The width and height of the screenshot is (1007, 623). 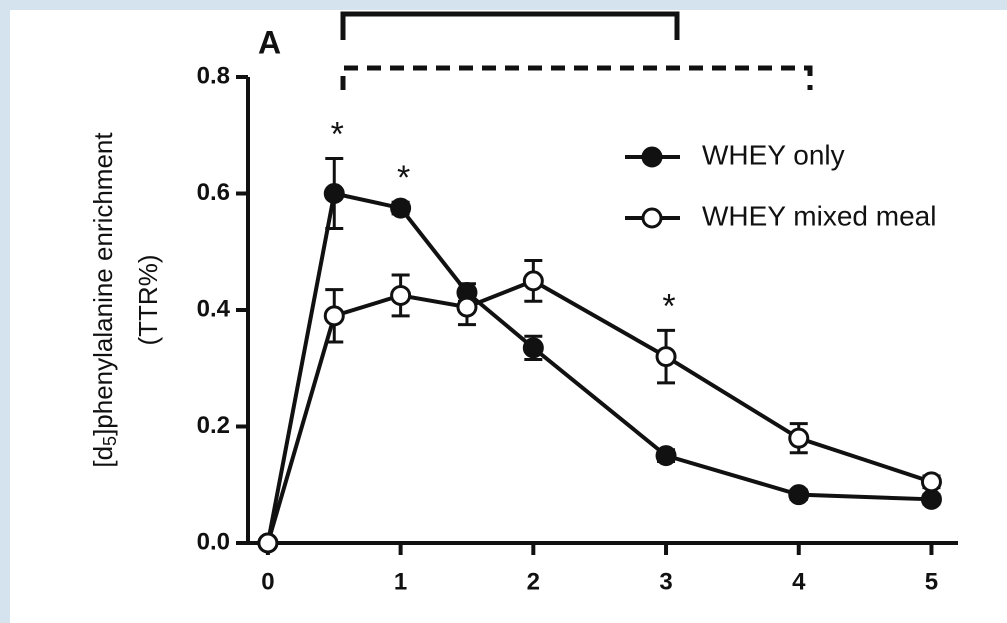 I want to click on x-tick-label: 3, so click(x=665, y=581).